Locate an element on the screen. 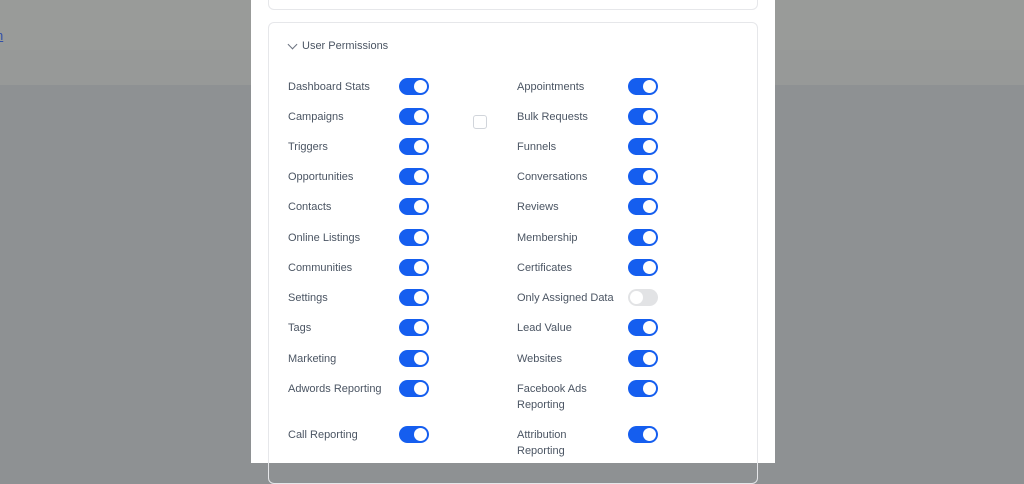  checkbox is located at coordinates (480, 122).